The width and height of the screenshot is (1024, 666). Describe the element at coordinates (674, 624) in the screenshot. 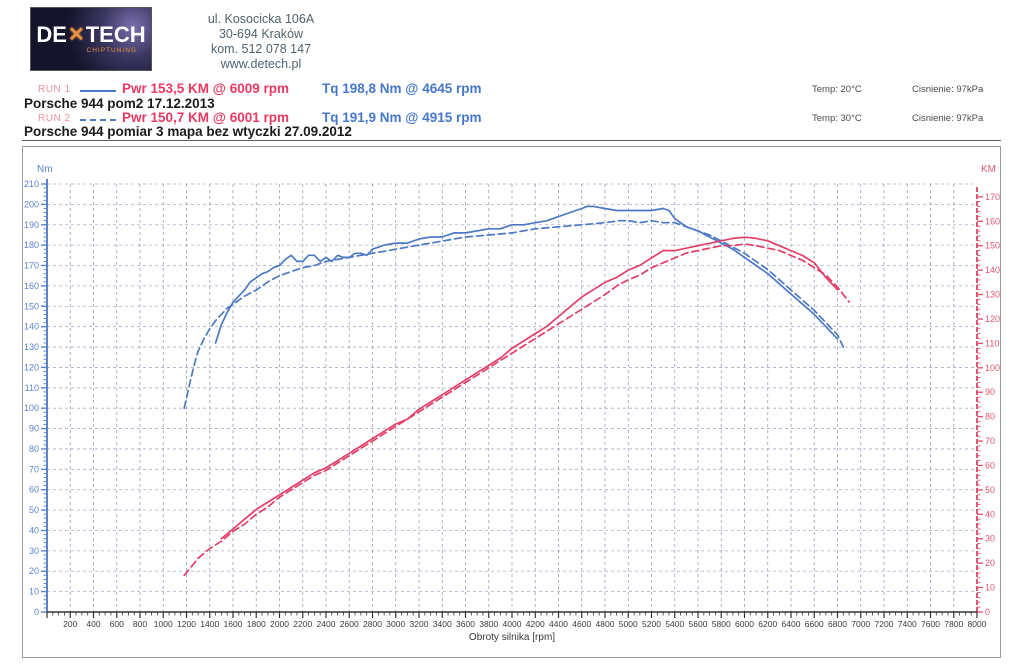

I see `svg-text: 5400` at that location.